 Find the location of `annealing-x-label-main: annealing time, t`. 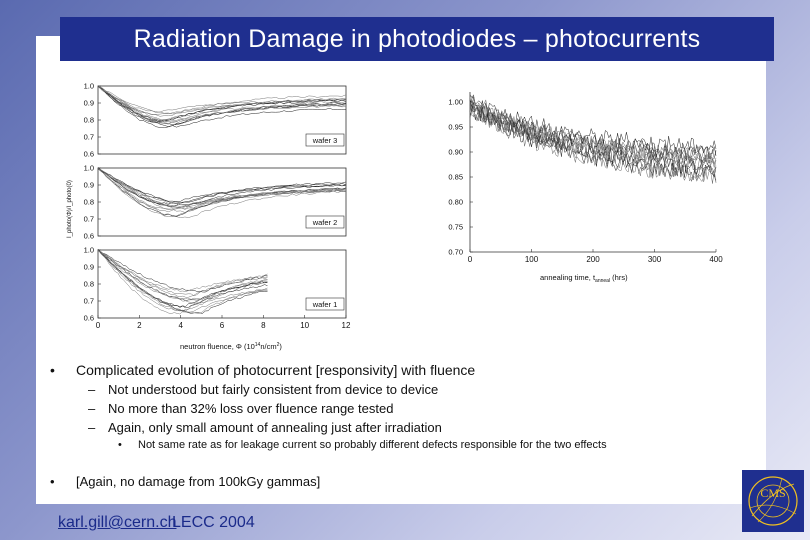

annealing-x-label-main: annealing time, t is located at coordinates (568, 277).